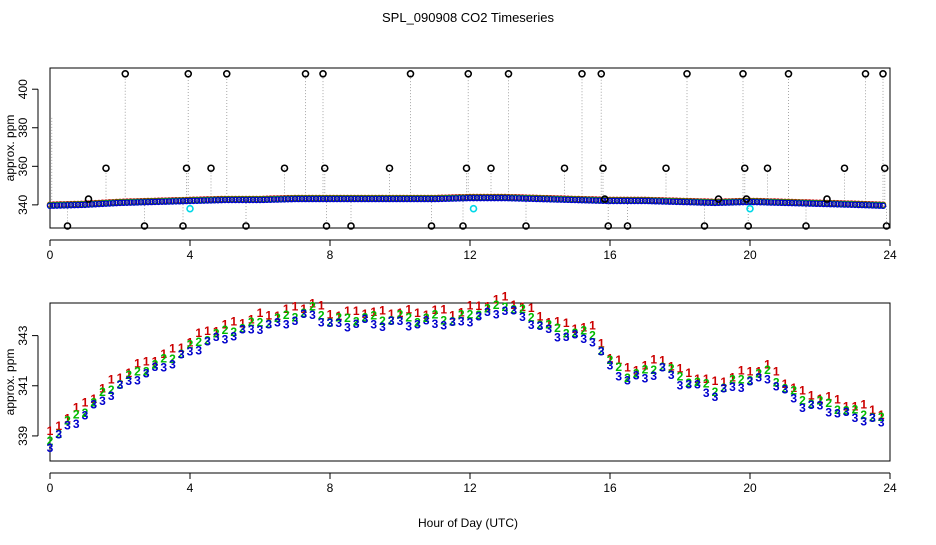  I want to click on chart-title: SPL_090908 CO2 Timeseries, so click(468, 17).